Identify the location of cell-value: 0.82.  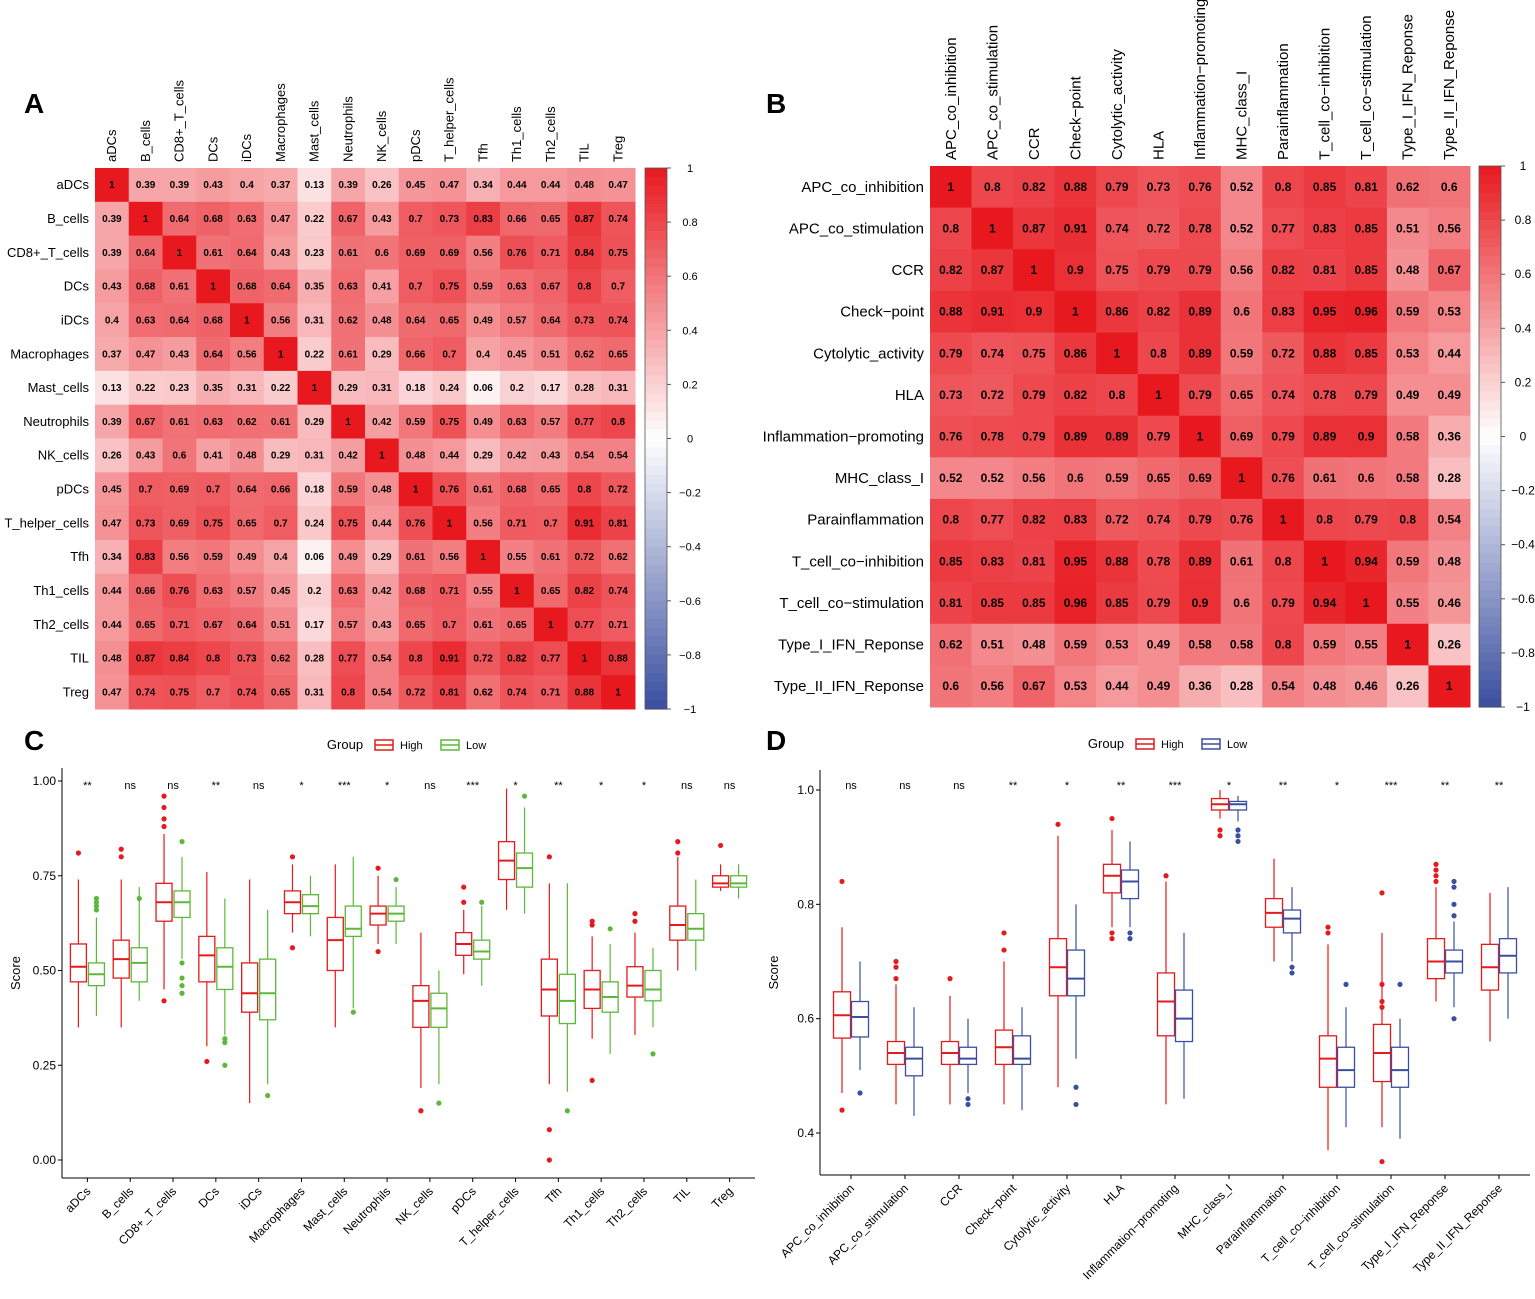
(585, 591).